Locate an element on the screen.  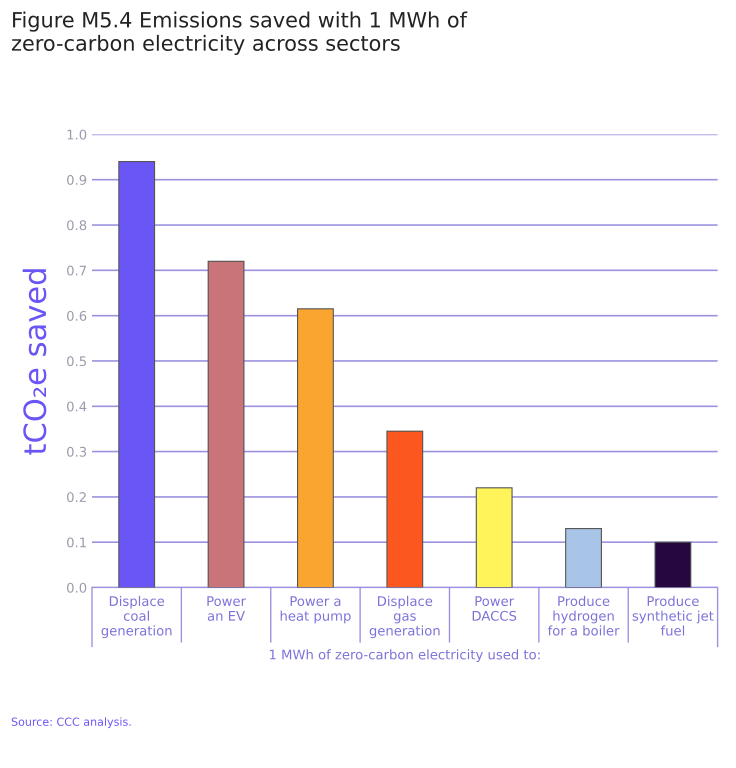
y-tick-label: 0.2 is located at coordinates (76, 497).